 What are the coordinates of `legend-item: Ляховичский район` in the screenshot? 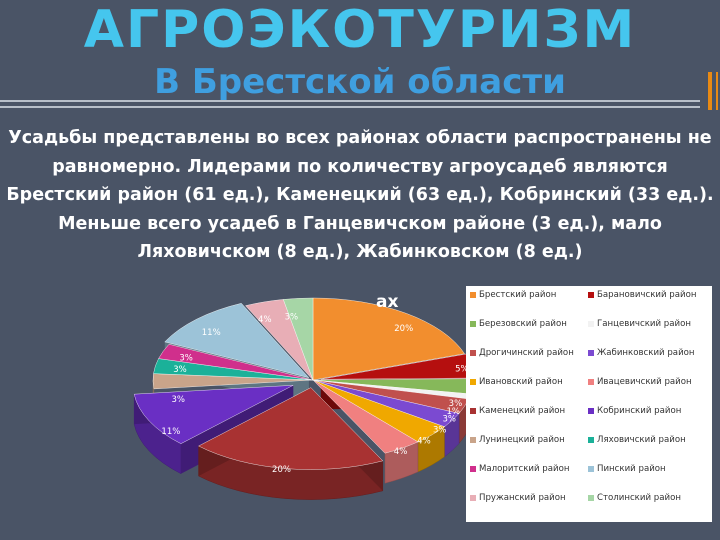 It's located at (637, 440).